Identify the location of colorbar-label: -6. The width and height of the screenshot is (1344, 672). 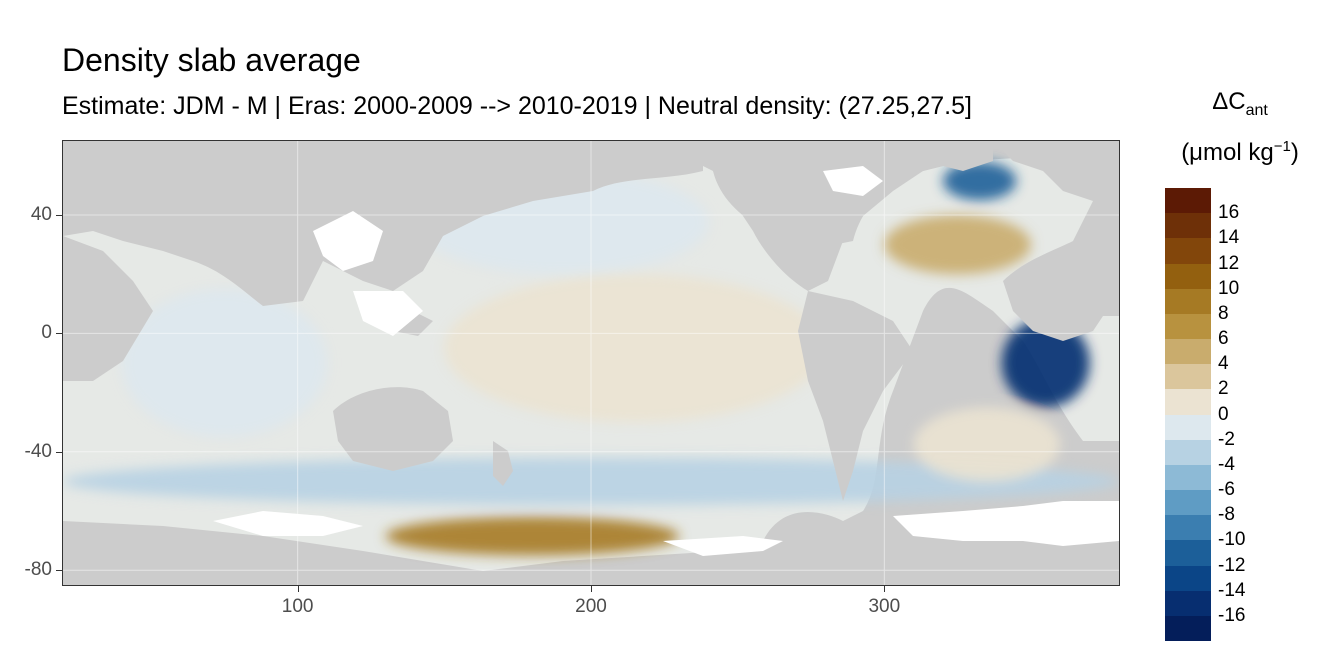
(1226, 489).